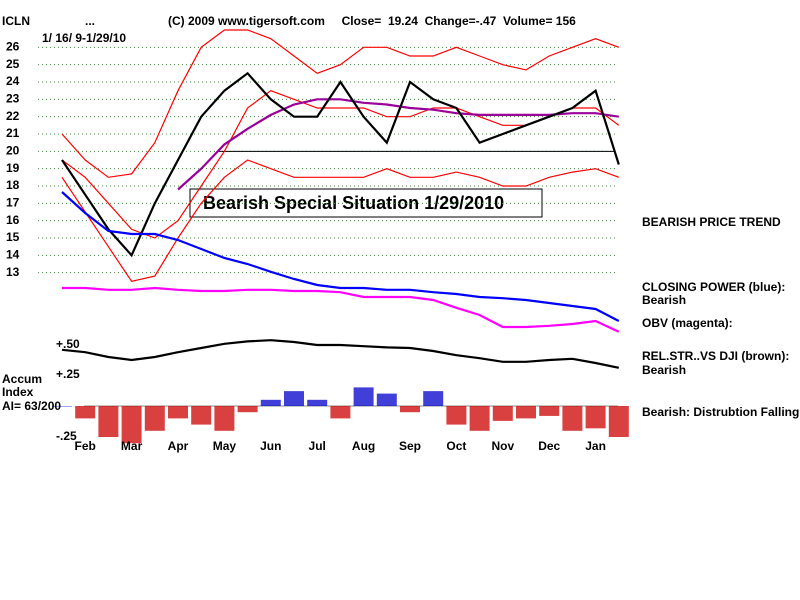 This screenshot has height=600, width=800. Describe the element at coordinates (22, 379) in the screenshot. I see `accum-label: Accum` at that location.